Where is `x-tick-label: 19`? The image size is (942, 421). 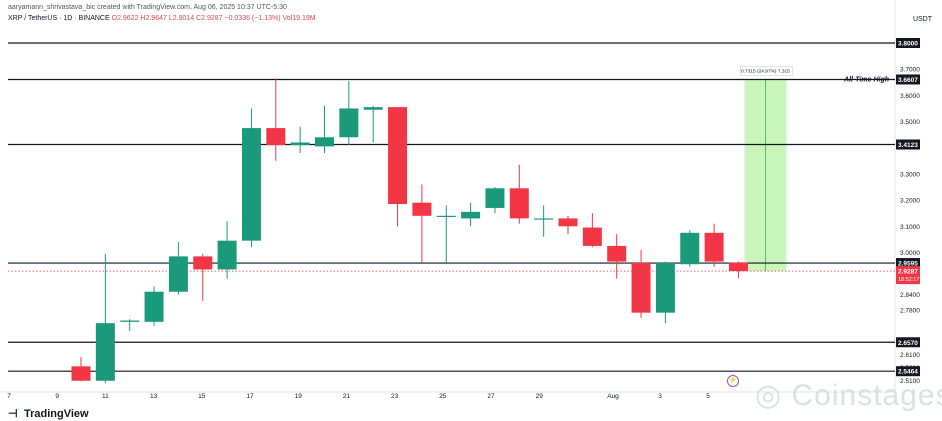
x-tick-label: 19 is located at coordinates (299, 396).